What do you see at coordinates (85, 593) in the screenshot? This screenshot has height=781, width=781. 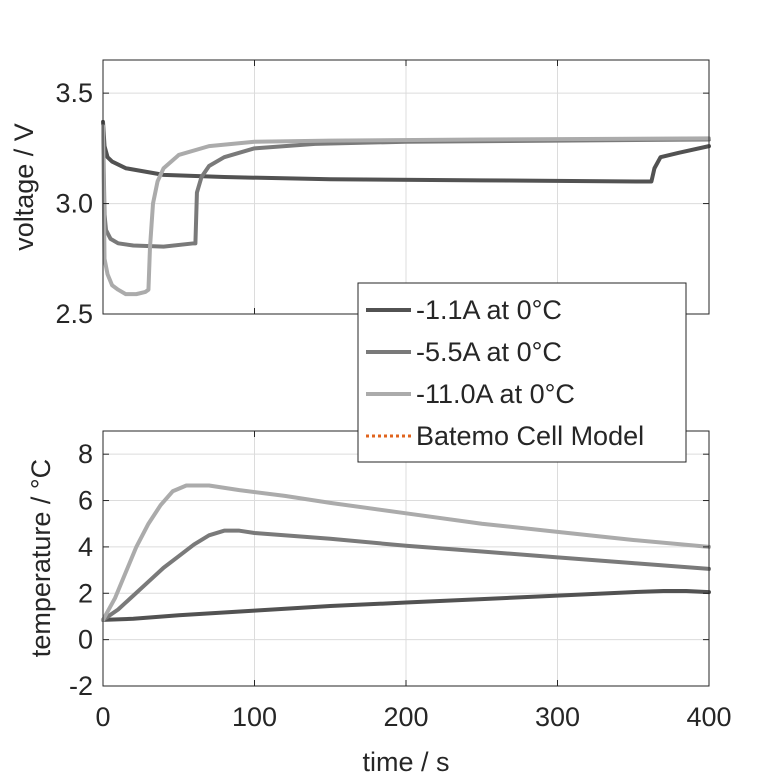 I see `temperature-y-tick-label: 2` at bounding box center [85, 593].